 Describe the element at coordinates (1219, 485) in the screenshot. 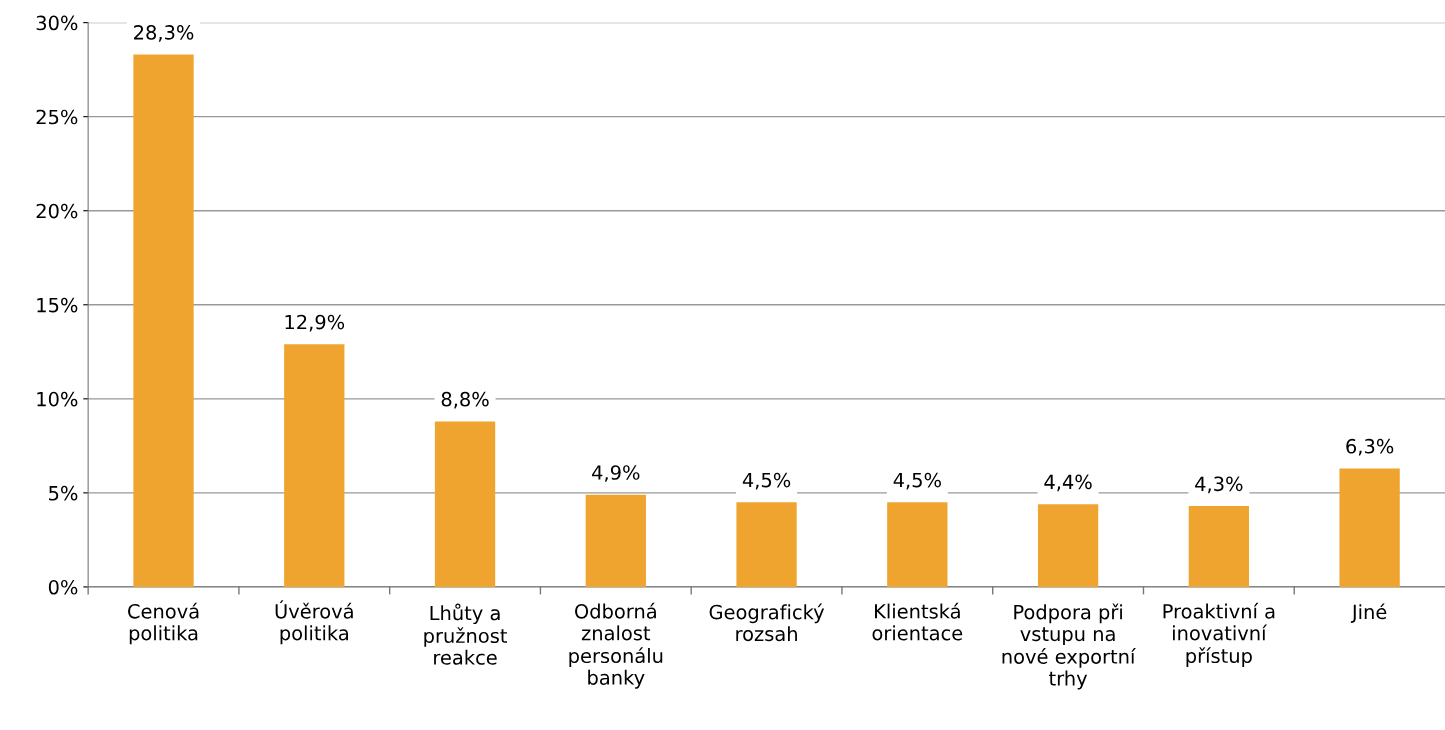

I see `data-label: 4,3%` at that location.